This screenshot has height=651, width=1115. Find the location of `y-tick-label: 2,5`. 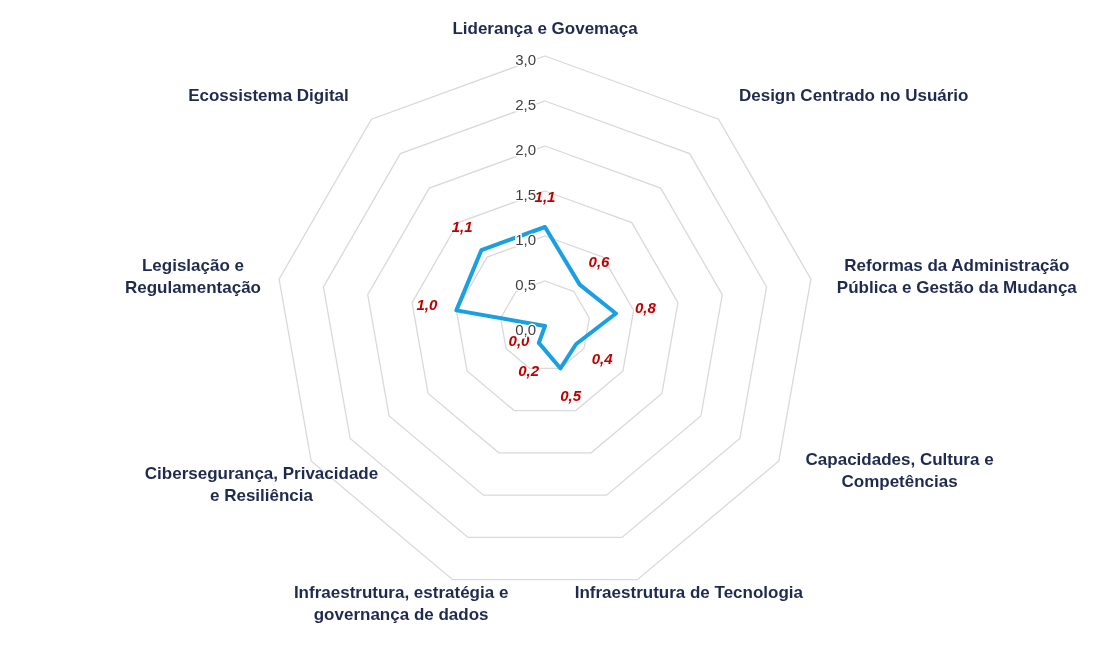

y-tick-label: 2,5 is located at coordinates (525, 104).